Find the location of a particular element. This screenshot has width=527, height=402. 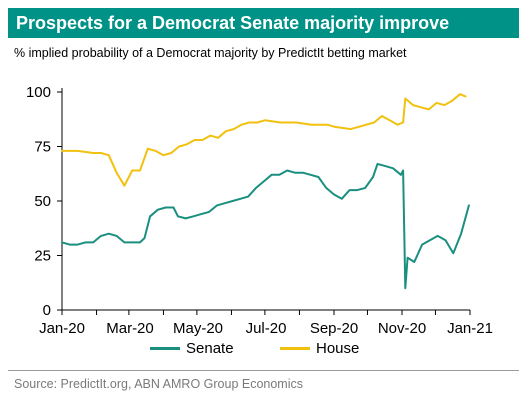

x-tick-label: Jan-21 is located at coordinates (470, 328).